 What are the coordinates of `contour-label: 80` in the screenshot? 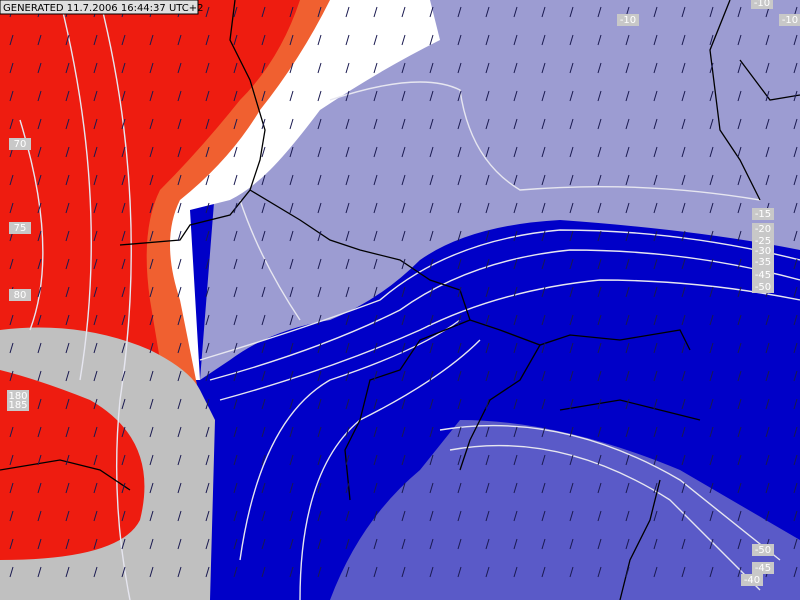 It's located at (20, 295).